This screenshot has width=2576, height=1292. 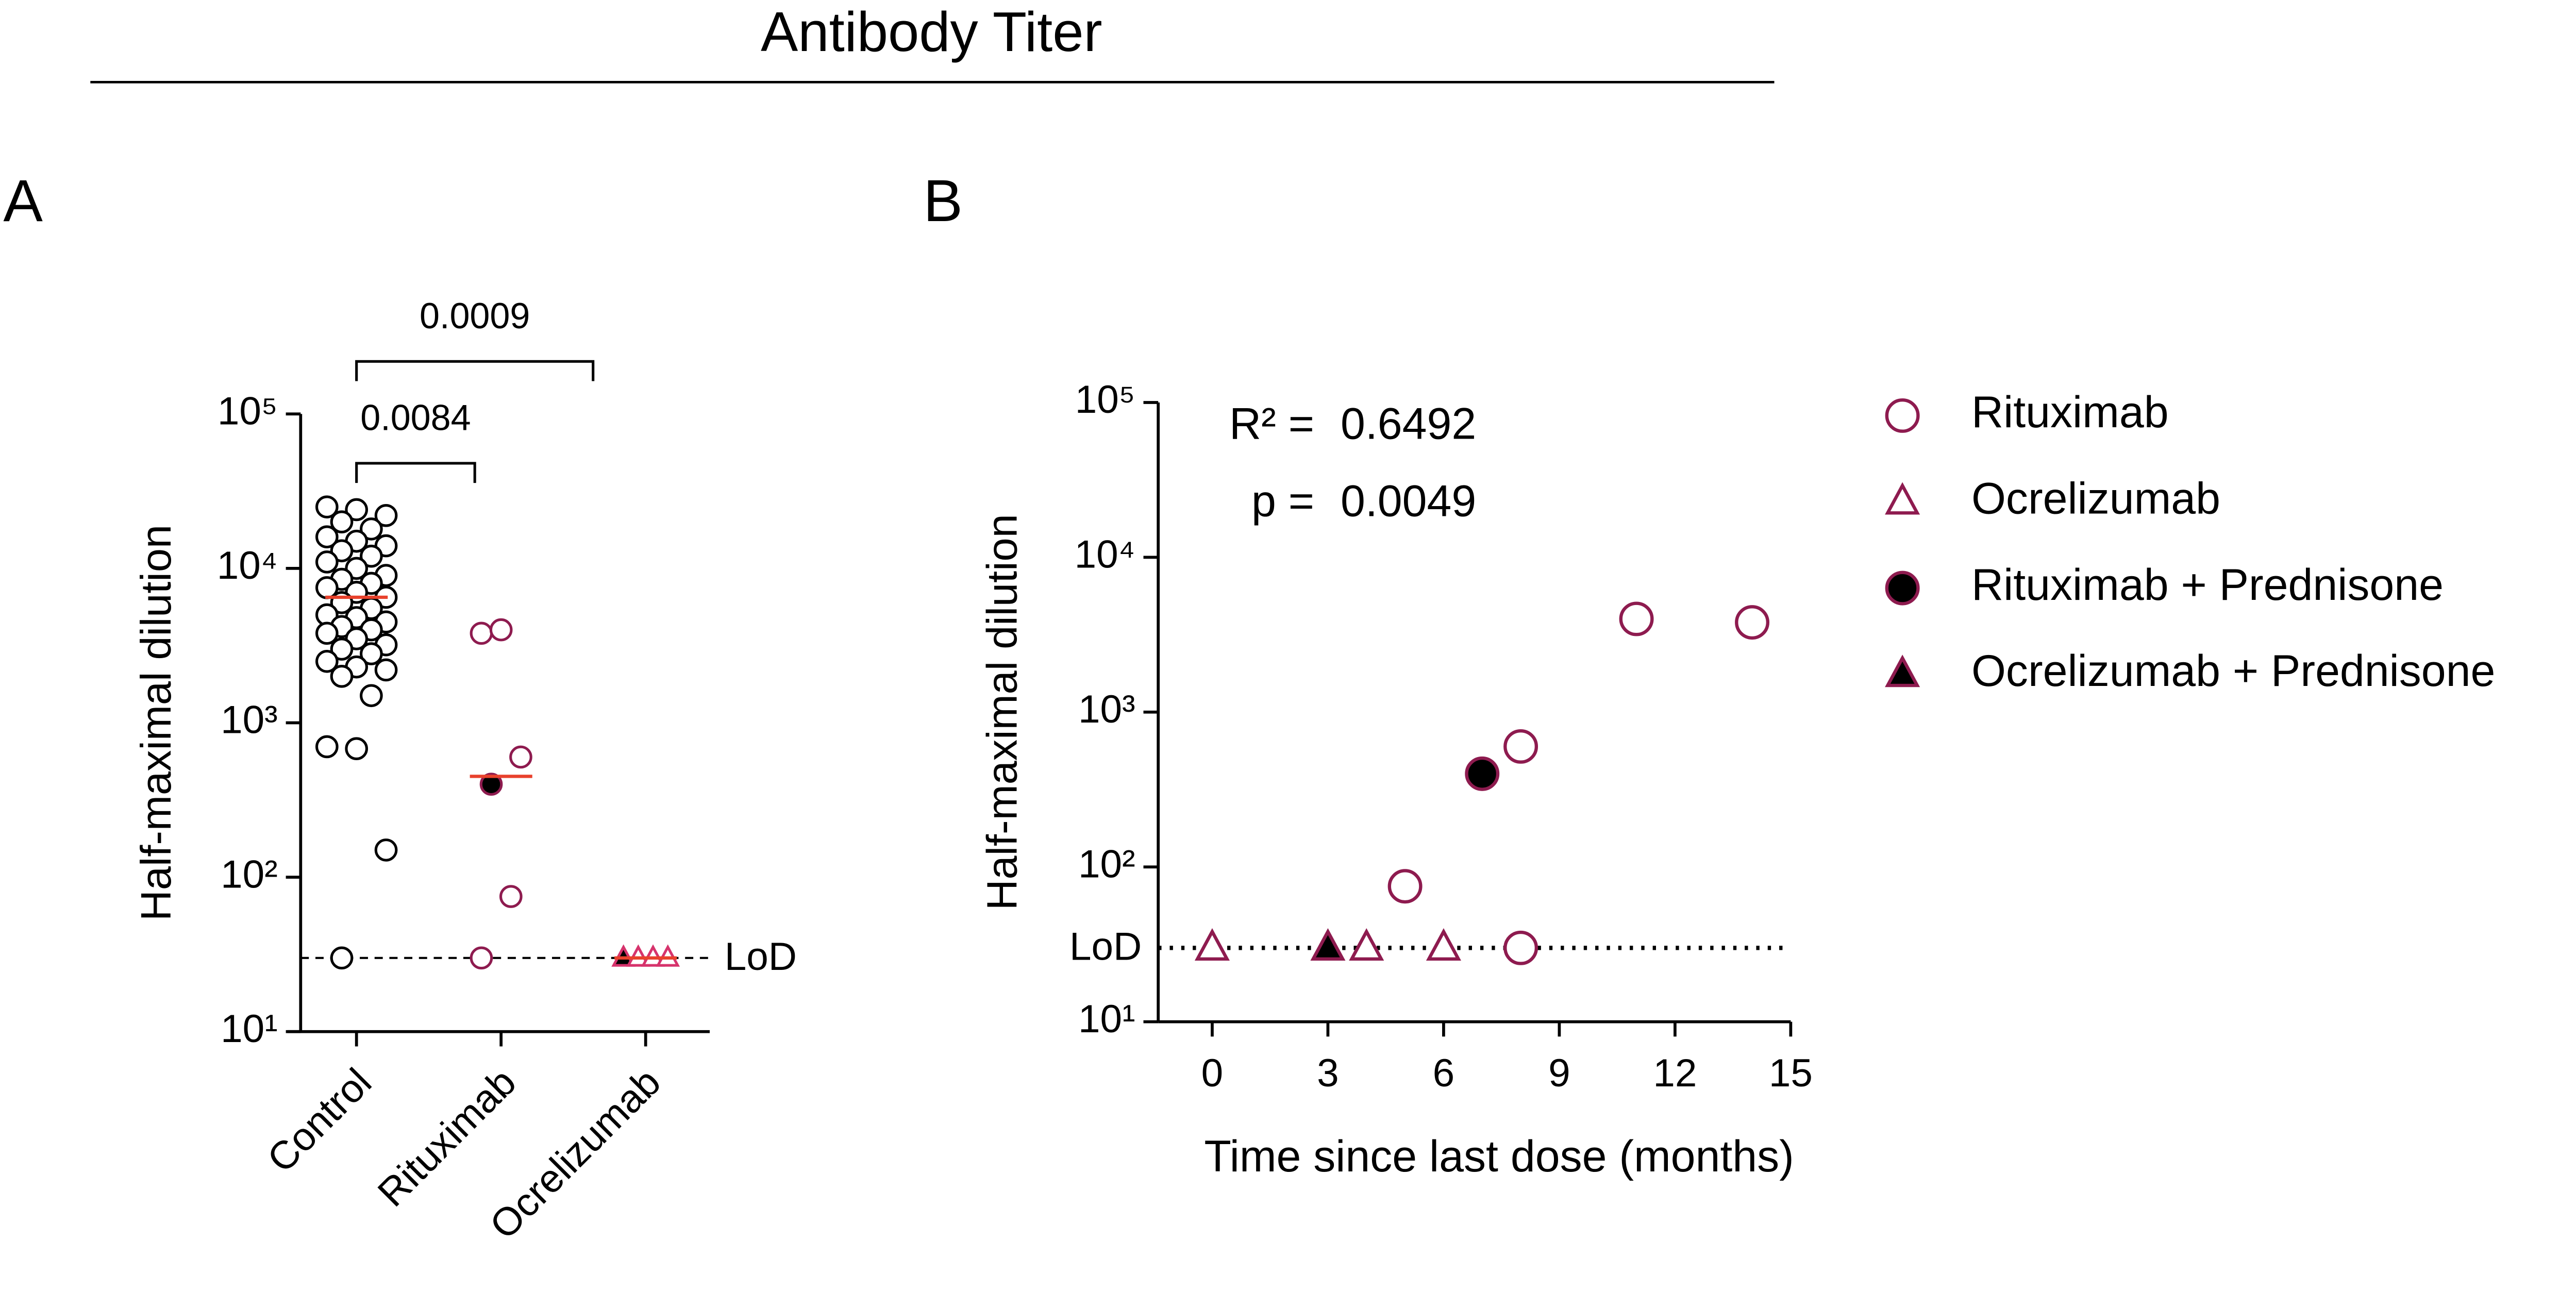 I want to click on x-tick-label: 15, so click(x=1791, y=1073).